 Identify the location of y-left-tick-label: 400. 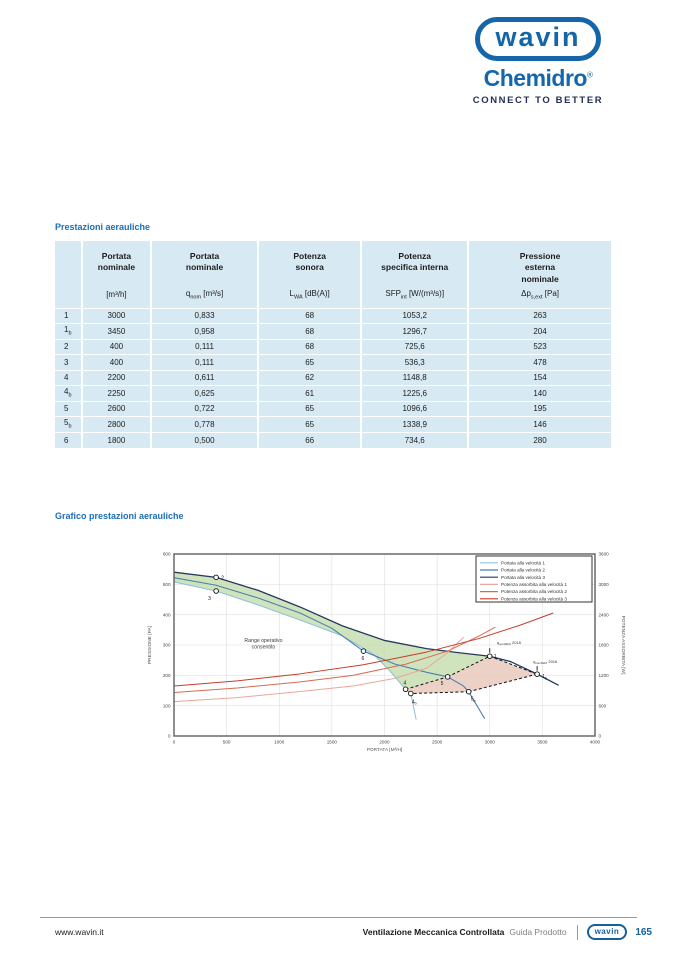
(167, 614).